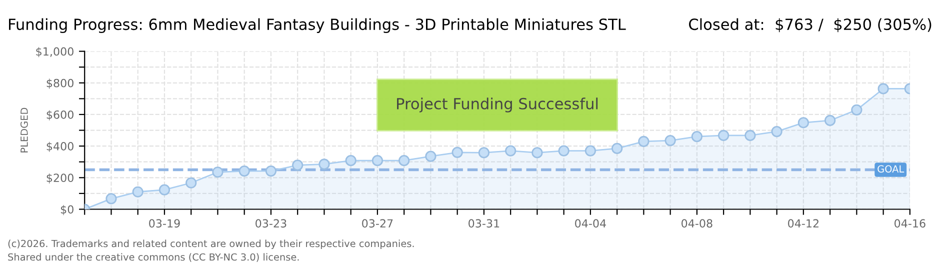  Describe the element at coordinates (60, 178) in the screenshot. I see `y-tick-label: $200` at that location.